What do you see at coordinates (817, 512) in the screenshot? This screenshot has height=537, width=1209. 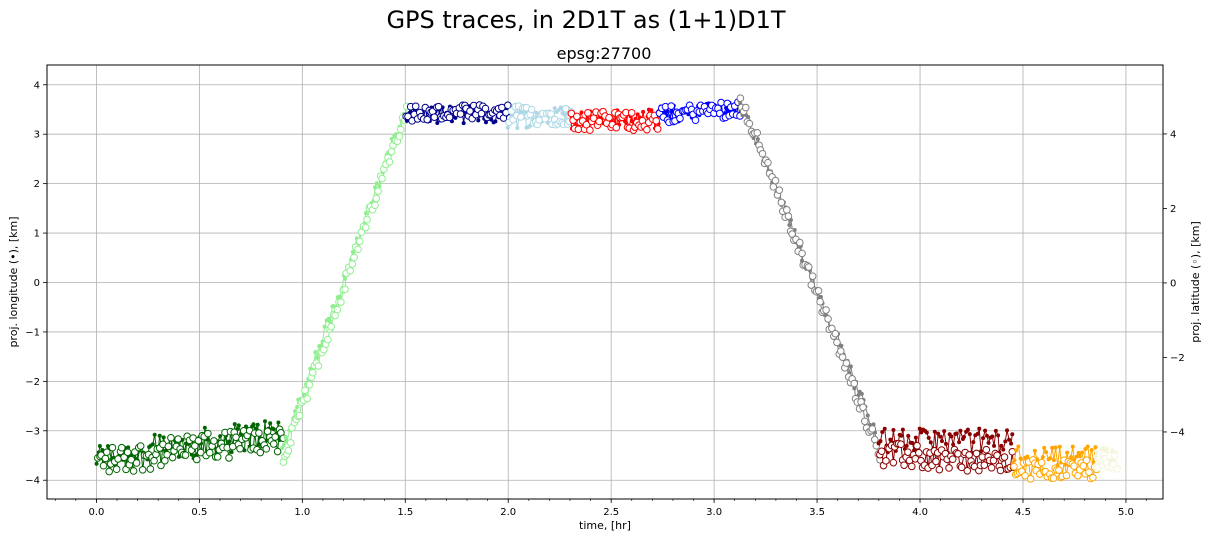 I see `x-tick-label: 3.5` at bounding box center [817, 512].